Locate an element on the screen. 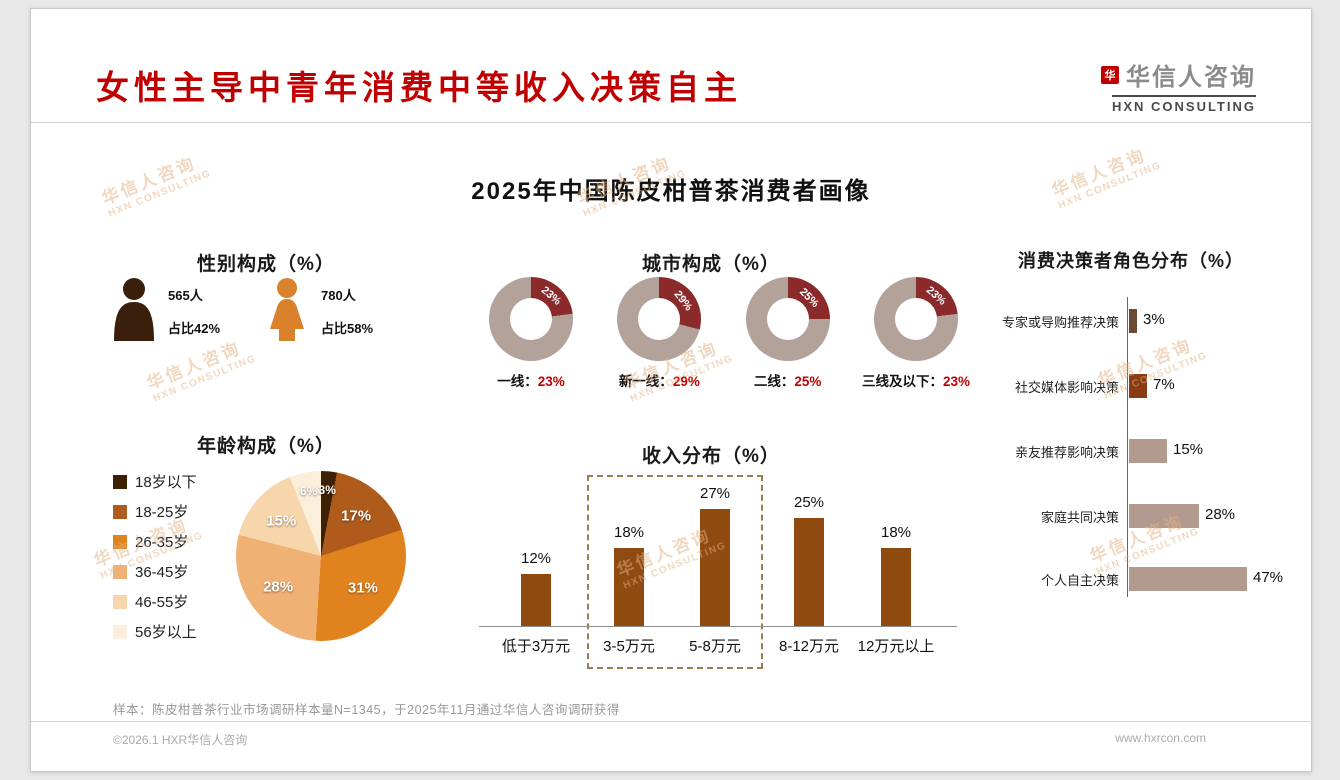  decision-category-label: 专家或导购推荐决策 is located at coordinates (1060, 322).